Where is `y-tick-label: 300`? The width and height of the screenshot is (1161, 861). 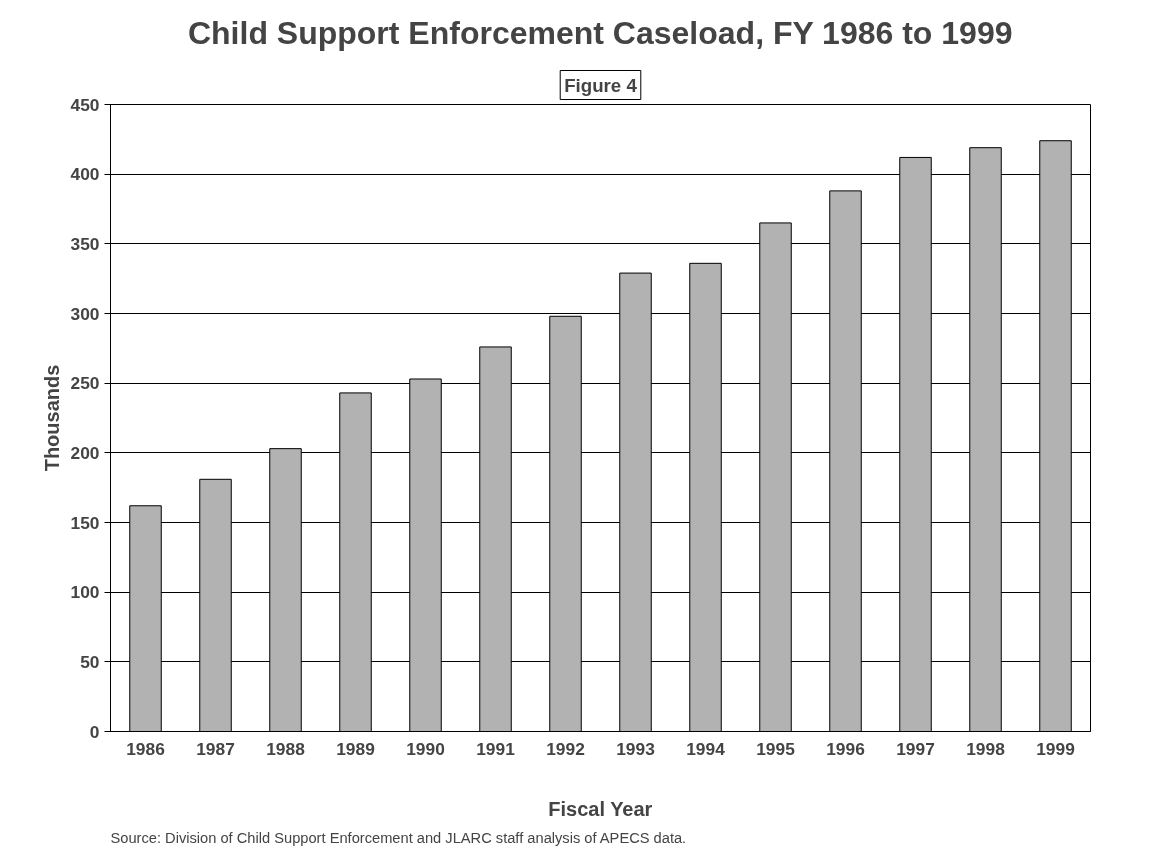
y-tick-label: 300 is located at coordinates (85, 313).